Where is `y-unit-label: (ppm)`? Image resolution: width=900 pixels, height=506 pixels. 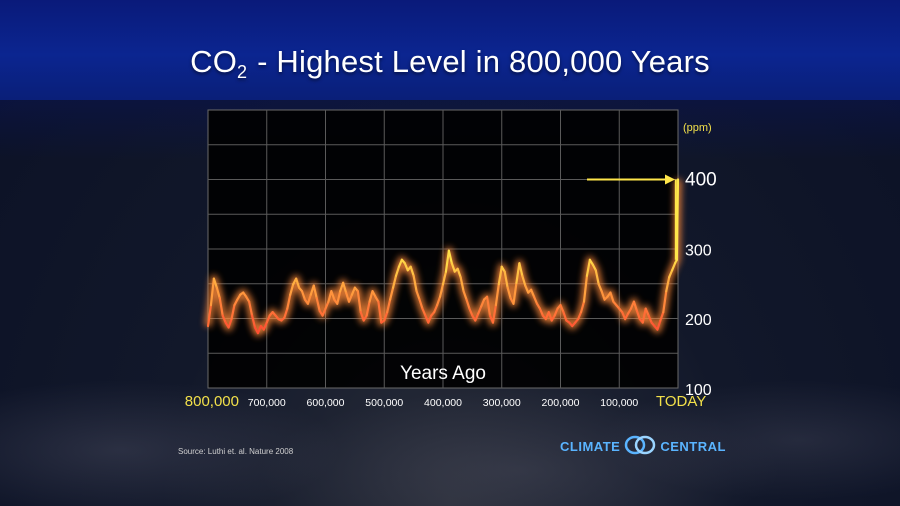 y-unit-label: (ppm) is located at coordinates (697, 128).